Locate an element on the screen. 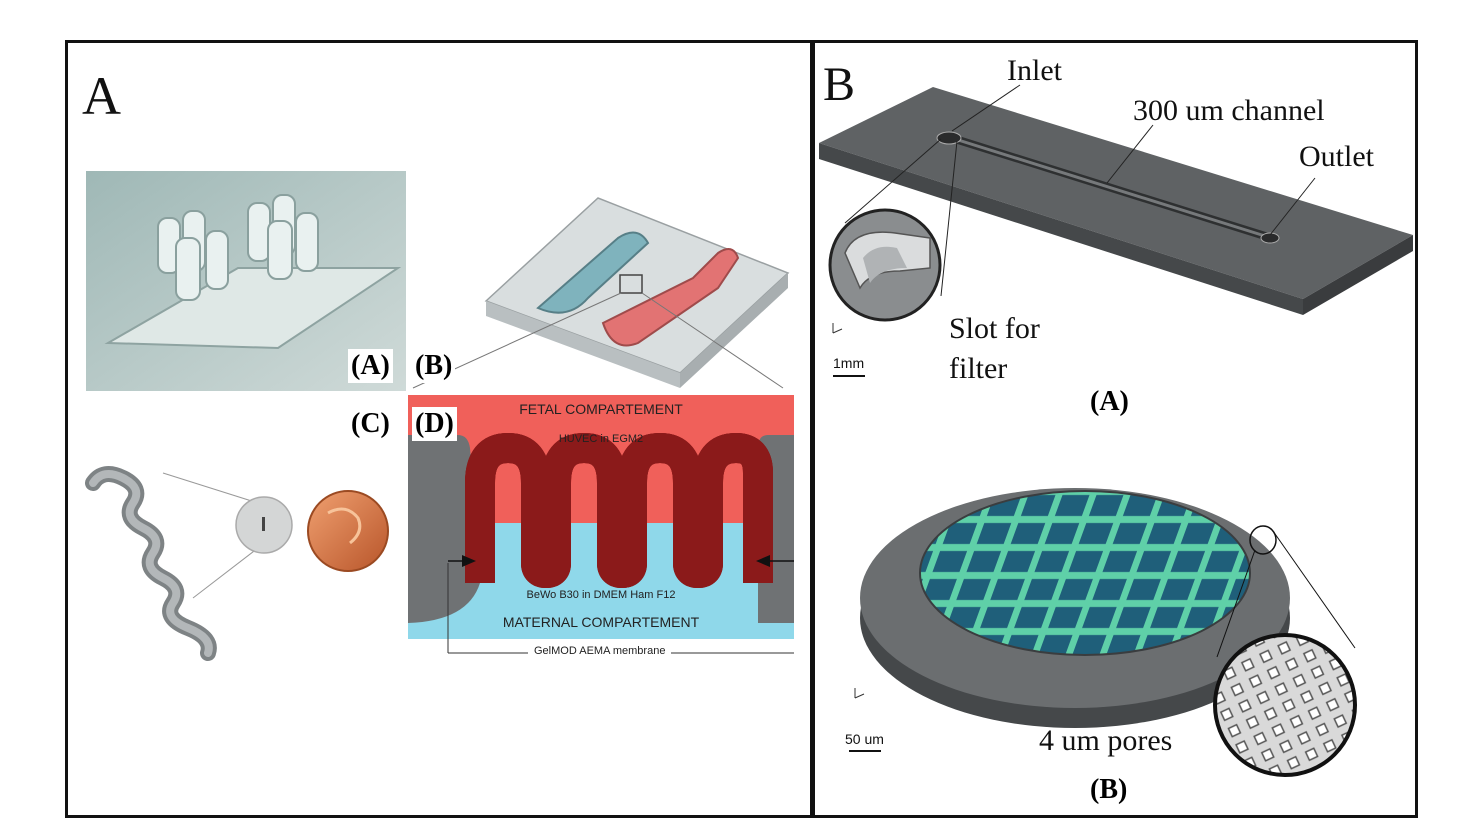  inlet-label: Inlet is located at coordinates (1034, 70).